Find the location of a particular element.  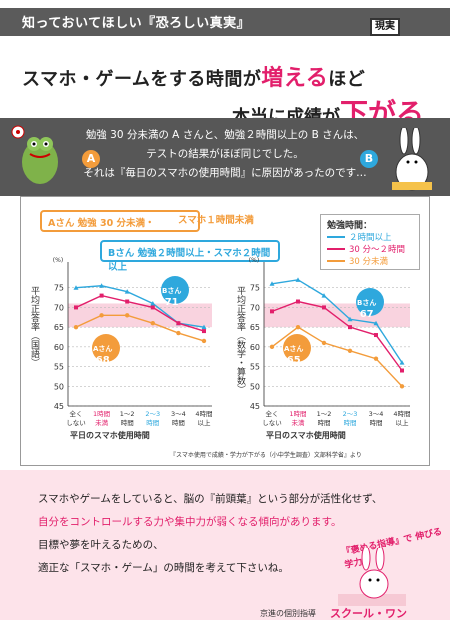

y-tick-label: 45 is located at coordinates (59, 406).